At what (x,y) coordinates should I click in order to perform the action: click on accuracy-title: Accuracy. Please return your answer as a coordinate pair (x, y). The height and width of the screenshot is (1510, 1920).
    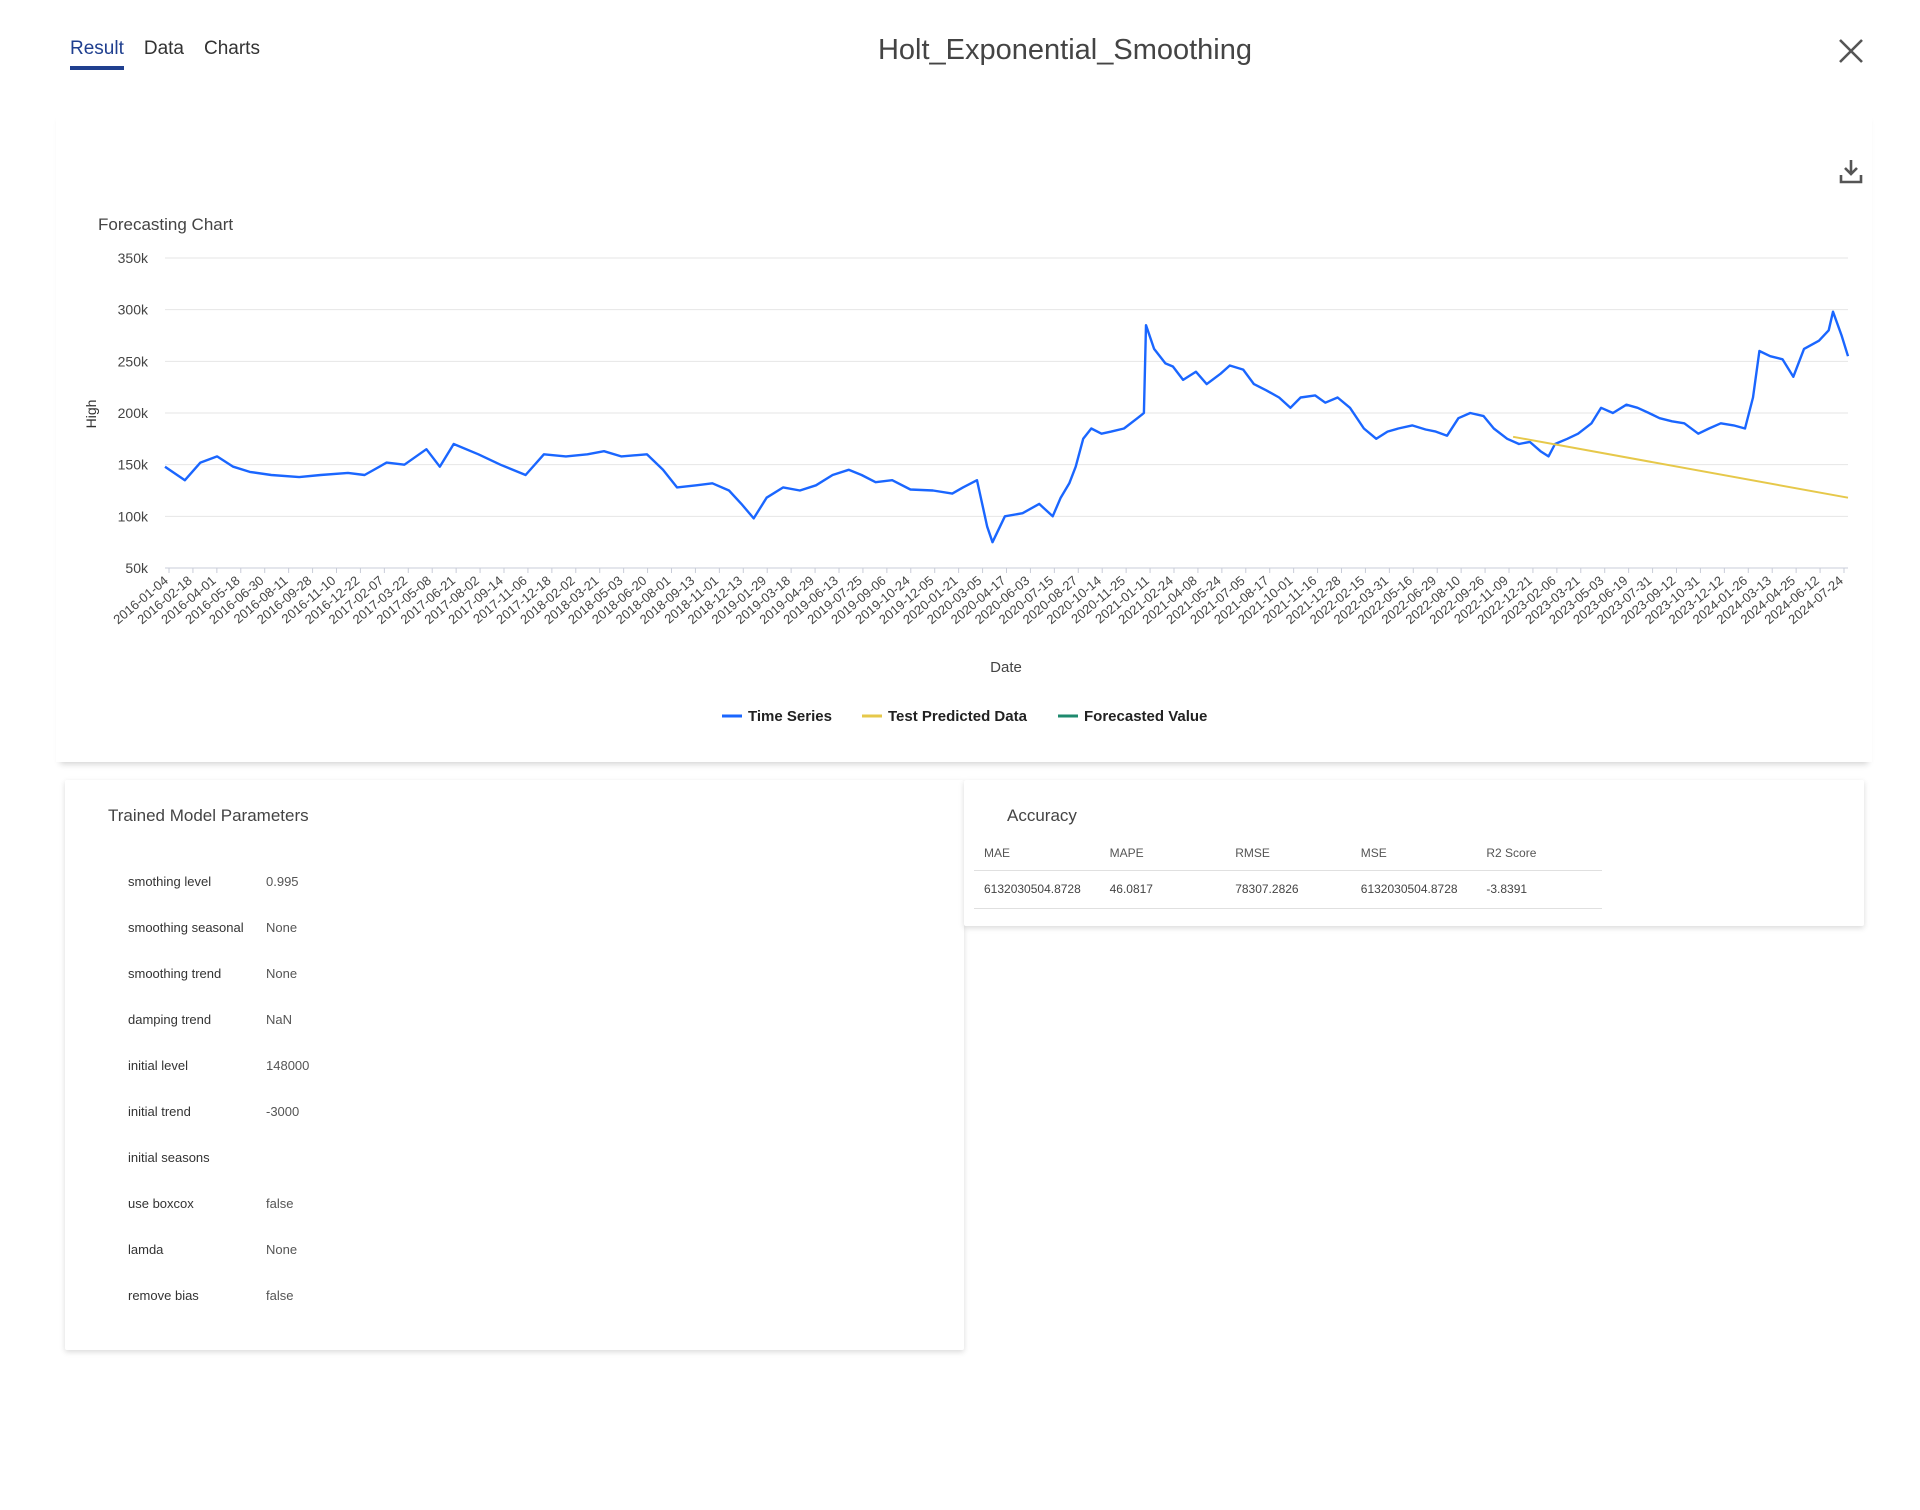
    Looking at the image, I should click on (1042, 815).